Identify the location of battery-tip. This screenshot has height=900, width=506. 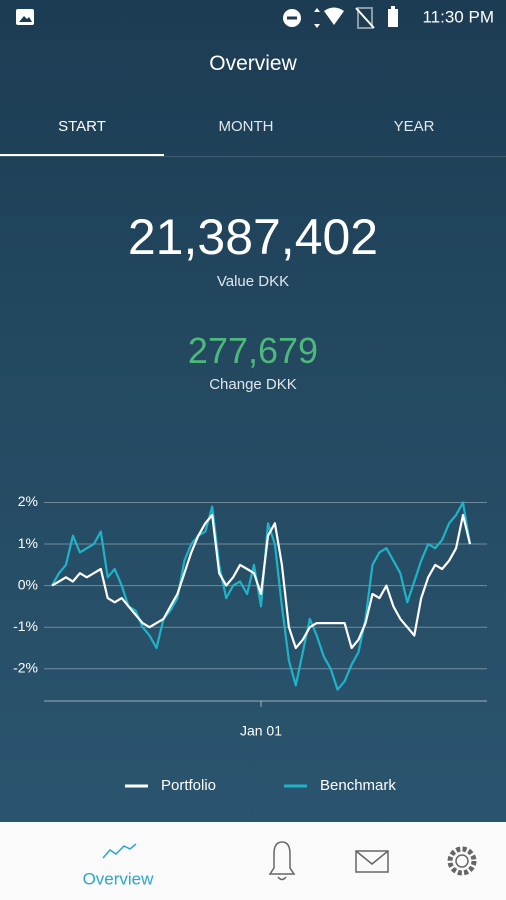
(393, 7).